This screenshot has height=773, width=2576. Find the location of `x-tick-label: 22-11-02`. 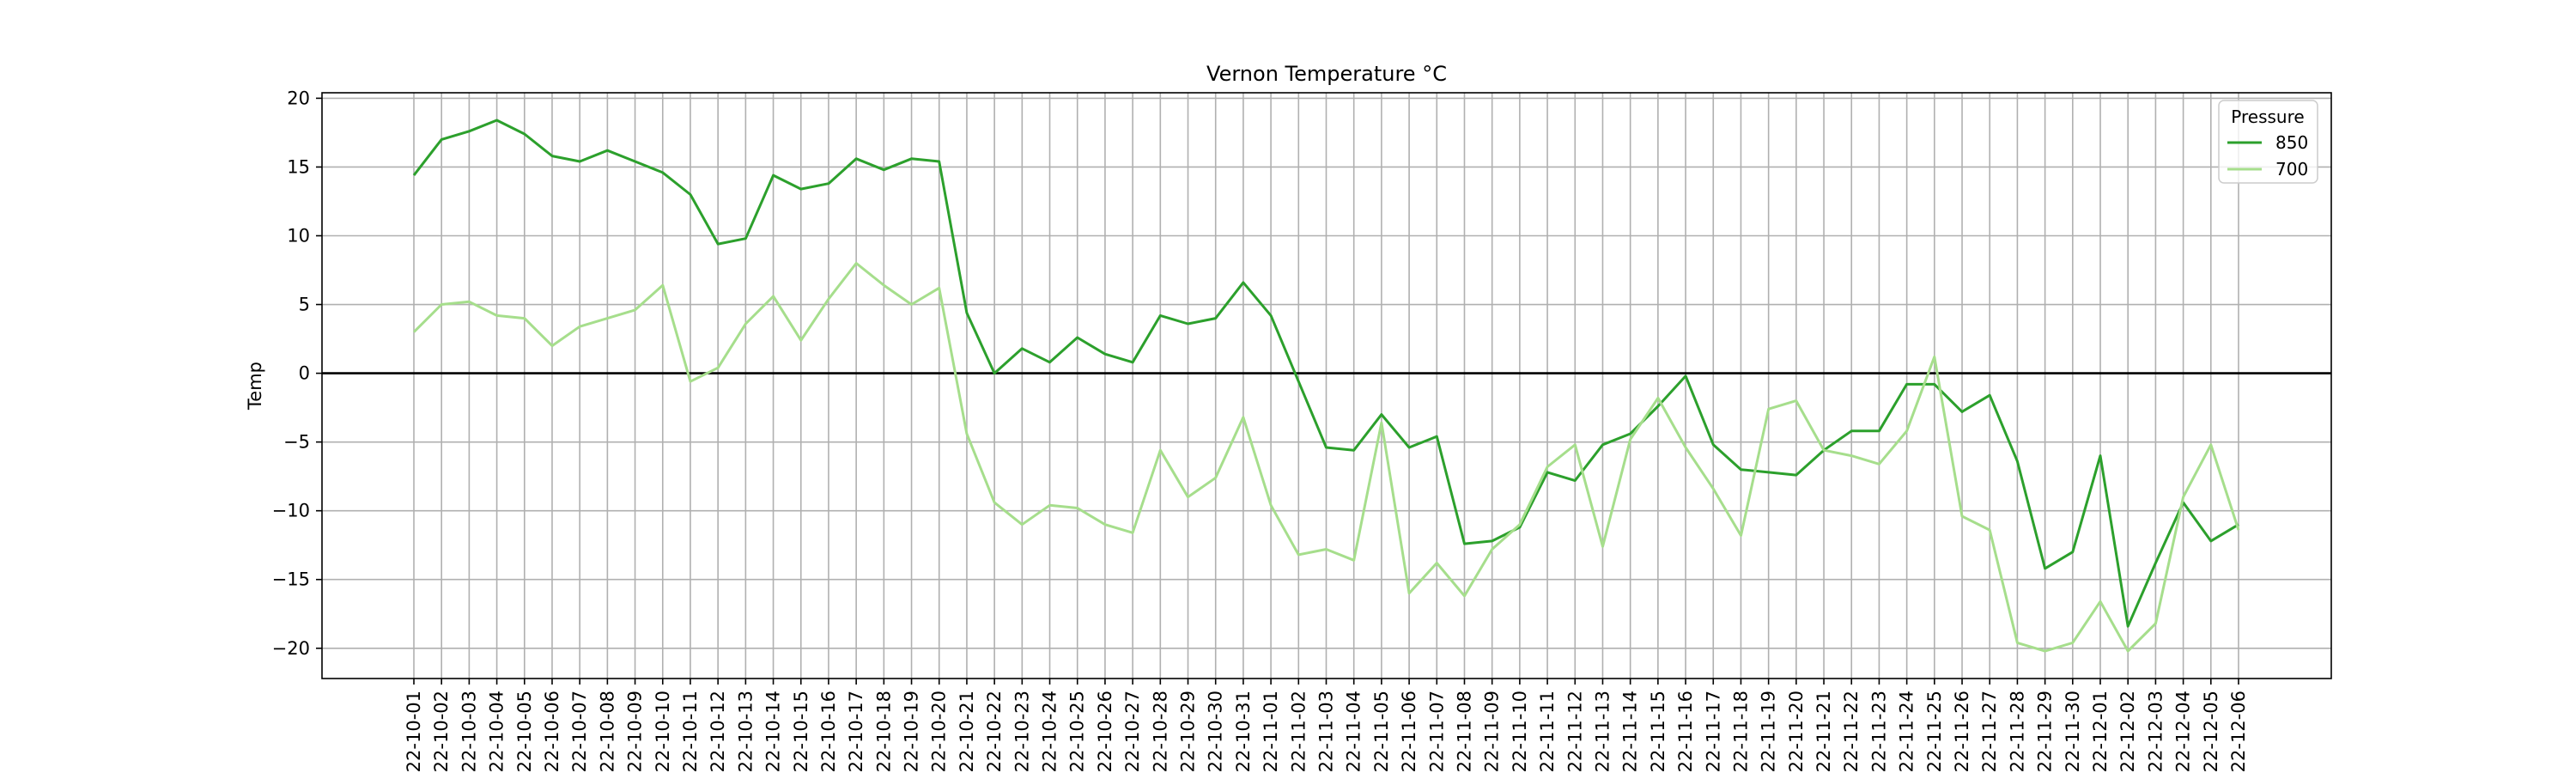

x-tick-label: 22-11-02 is located at coordinates (1298, 731).